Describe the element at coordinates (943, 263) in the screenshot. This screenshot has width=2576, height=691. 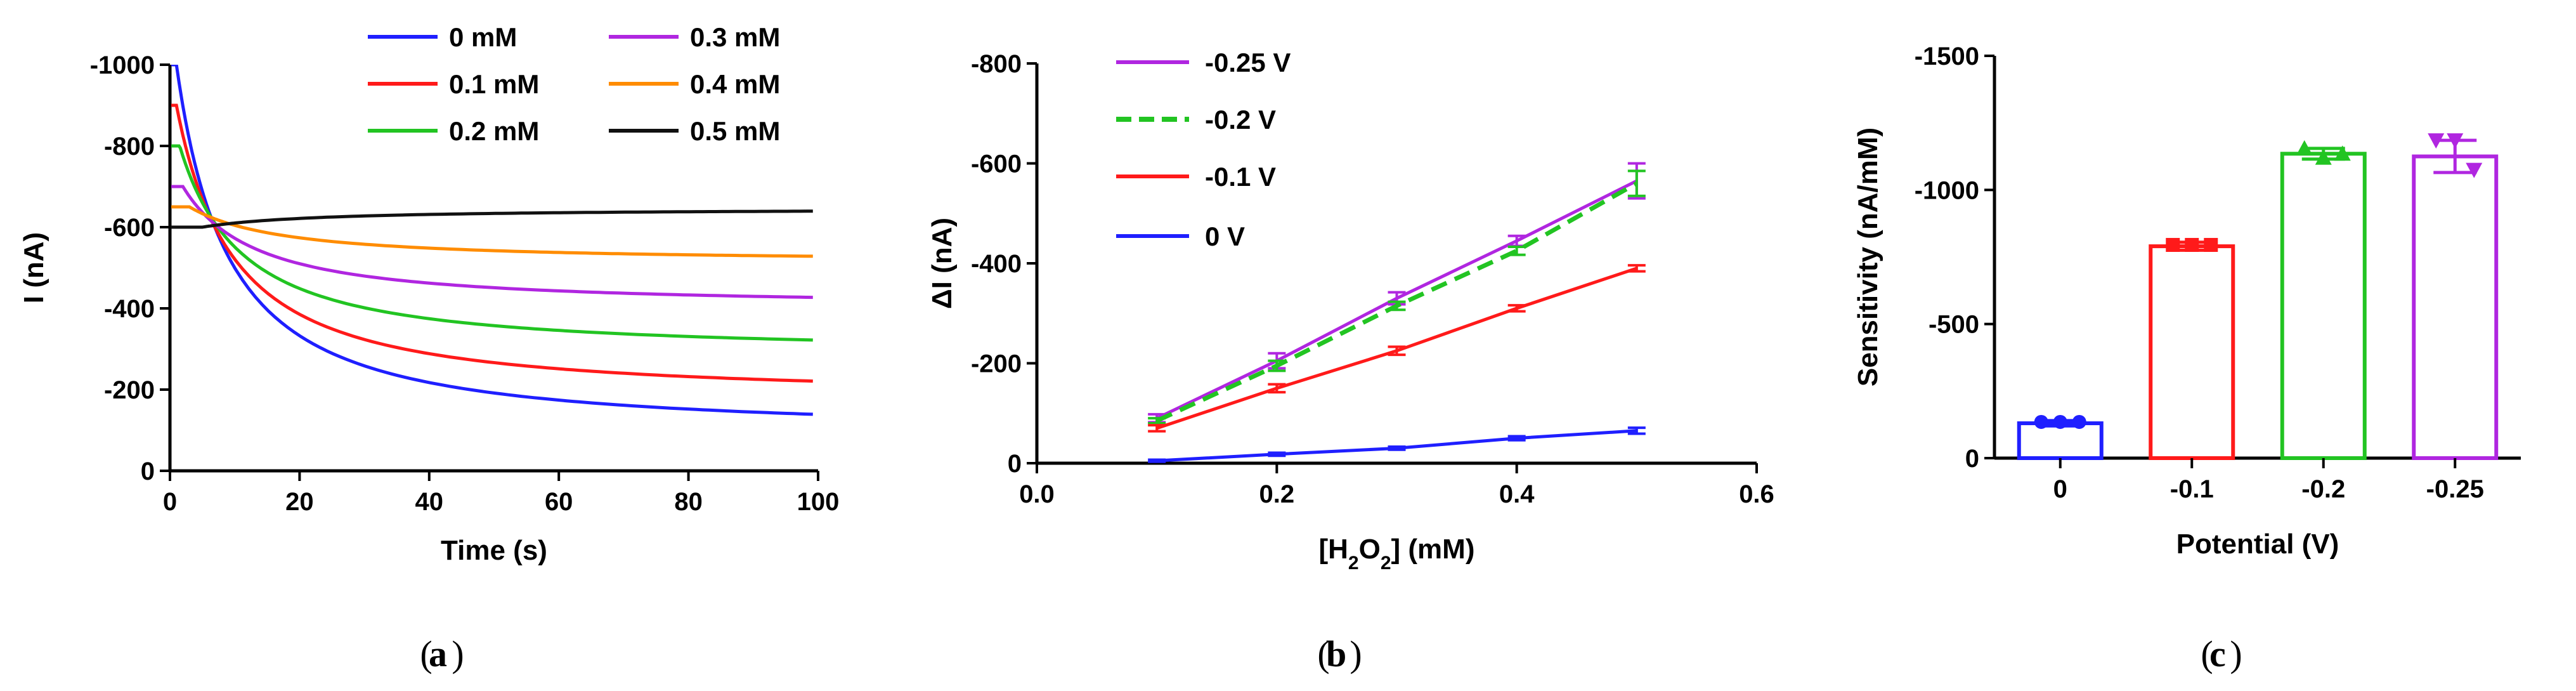
I see `y-axis-label: ΔI (nA)` at that location.